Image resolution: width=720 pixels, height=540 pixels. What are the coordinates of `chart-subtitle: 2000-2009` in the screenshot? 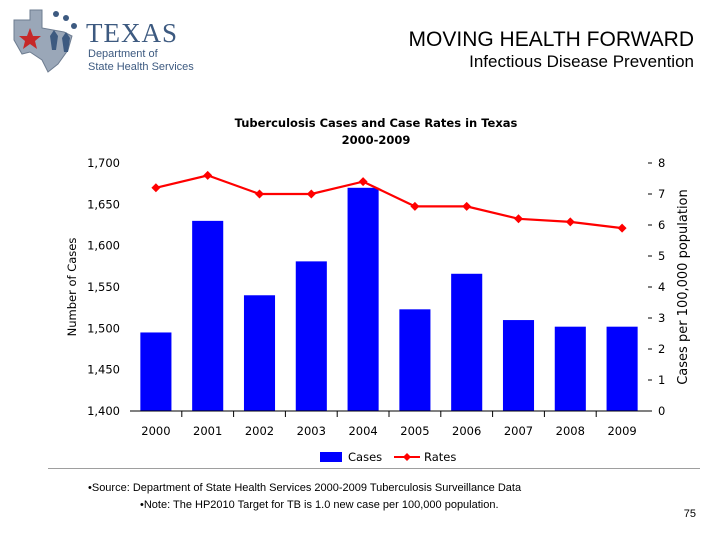 It's located at (376, 140).